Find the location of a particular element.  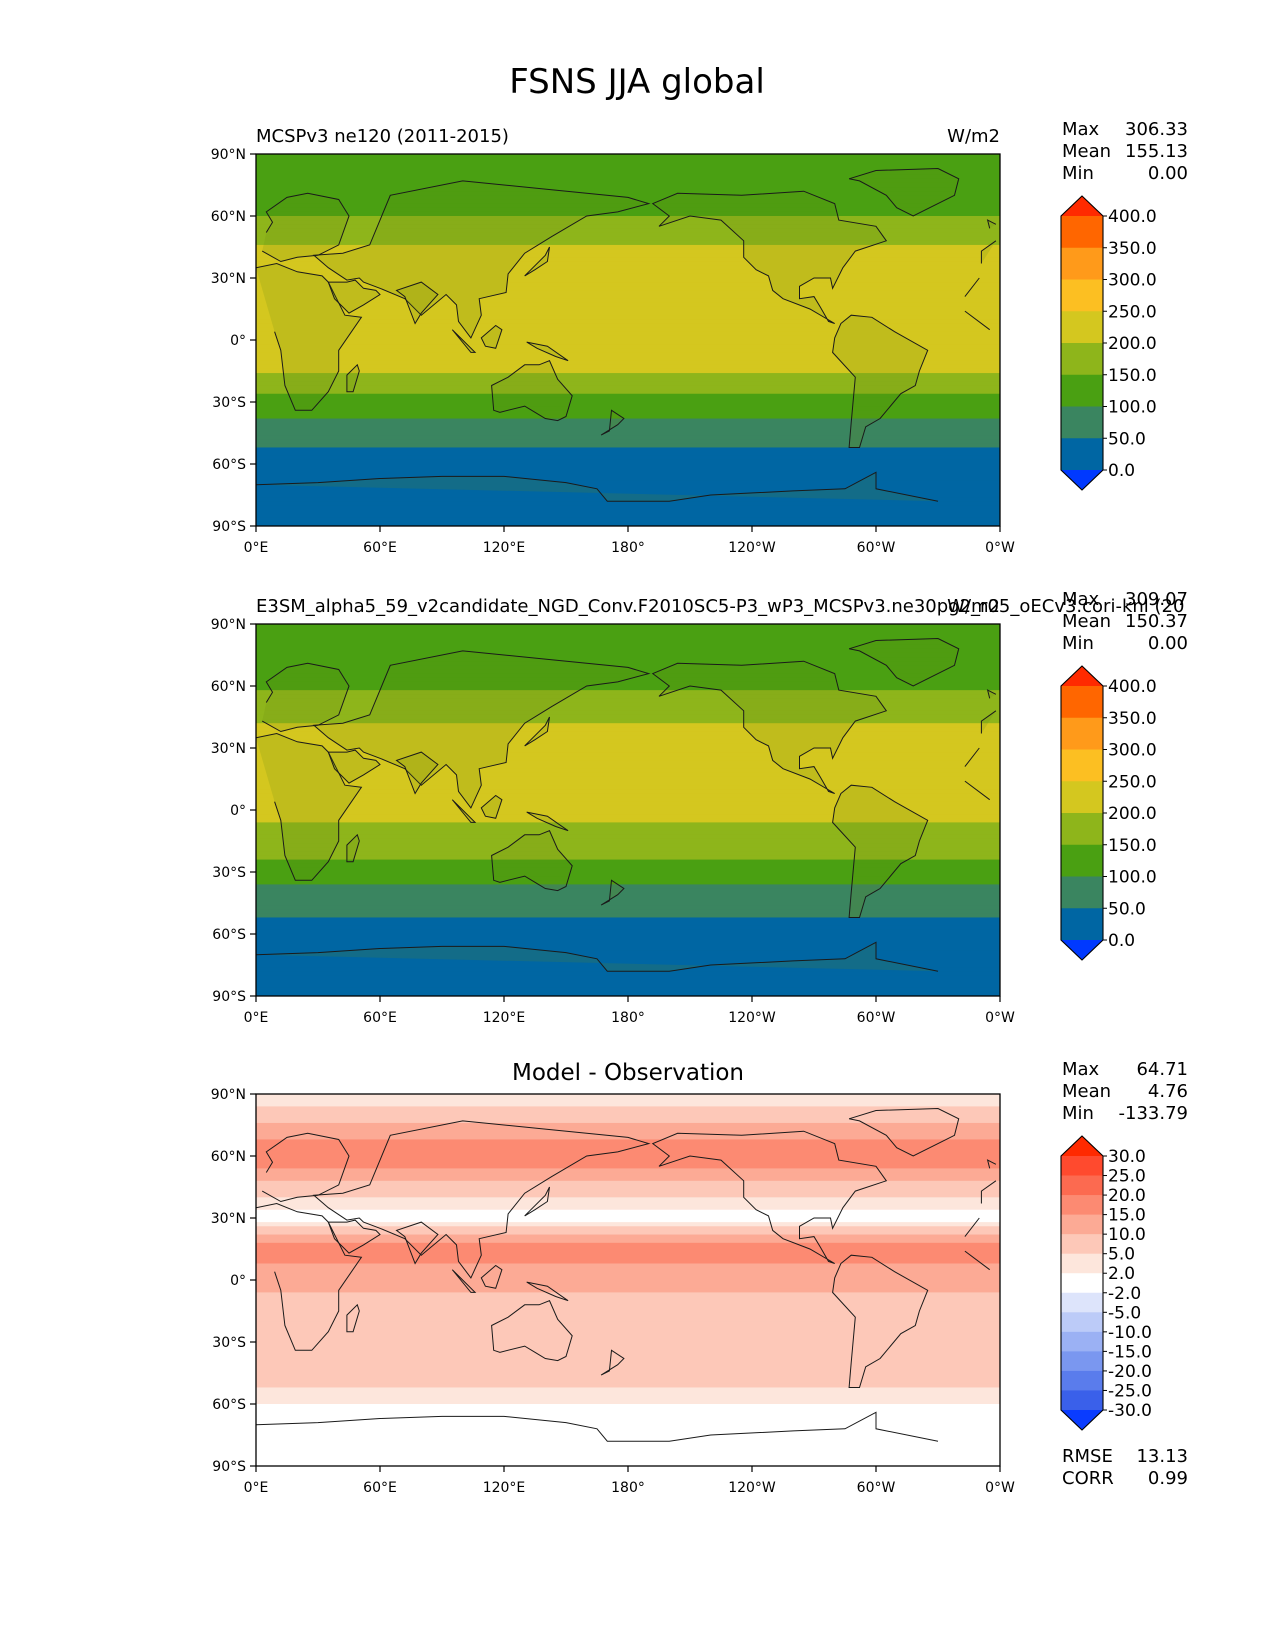

colorbar-label: 150.0 is located at coordinates (1132, 376).